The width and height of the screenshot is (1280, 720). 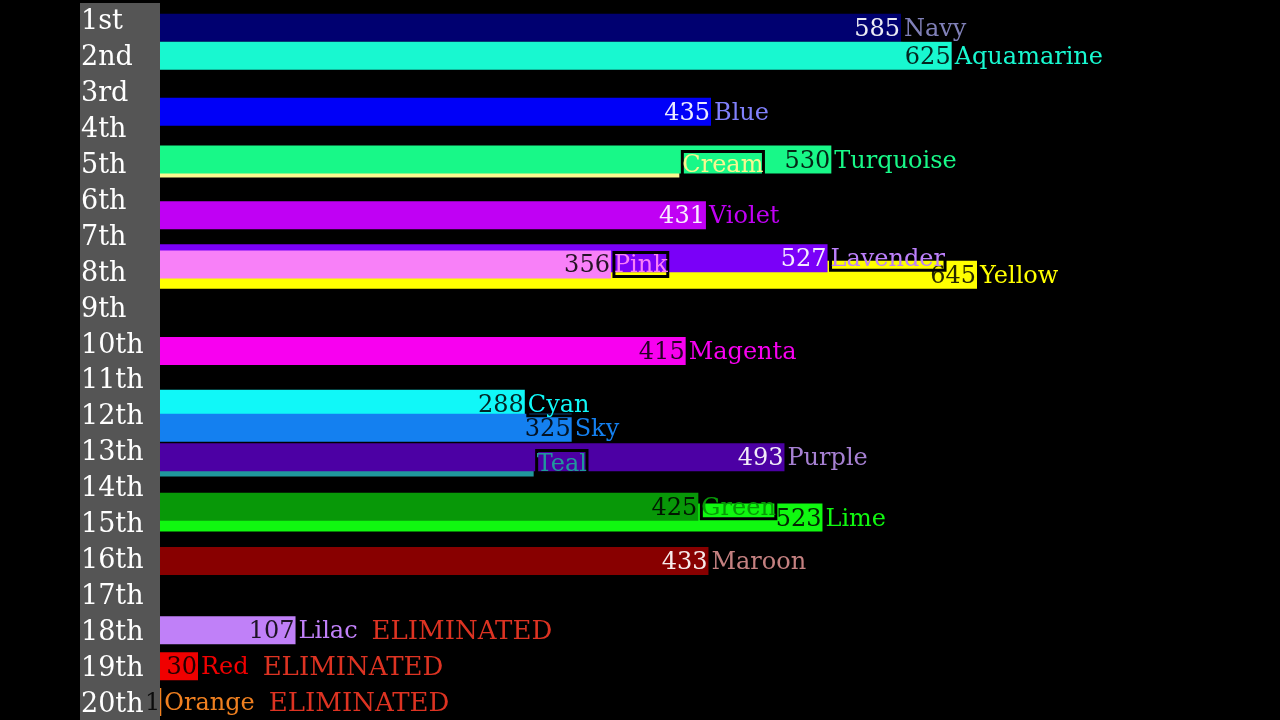 I want to click on data-label: 530, so click(x=807, y=159).